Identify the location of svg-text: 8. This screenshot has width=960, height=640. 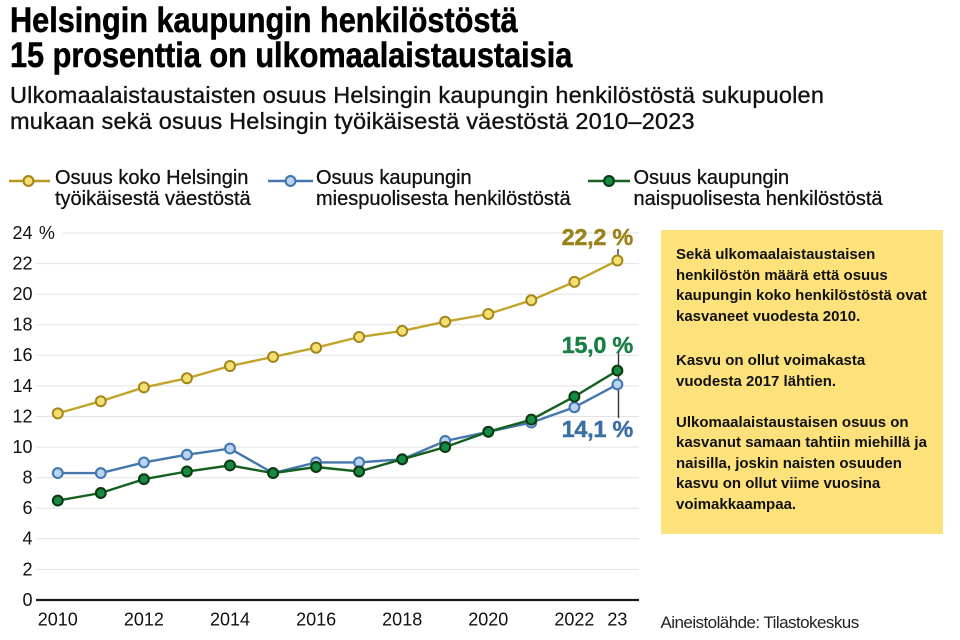
(27, 478).